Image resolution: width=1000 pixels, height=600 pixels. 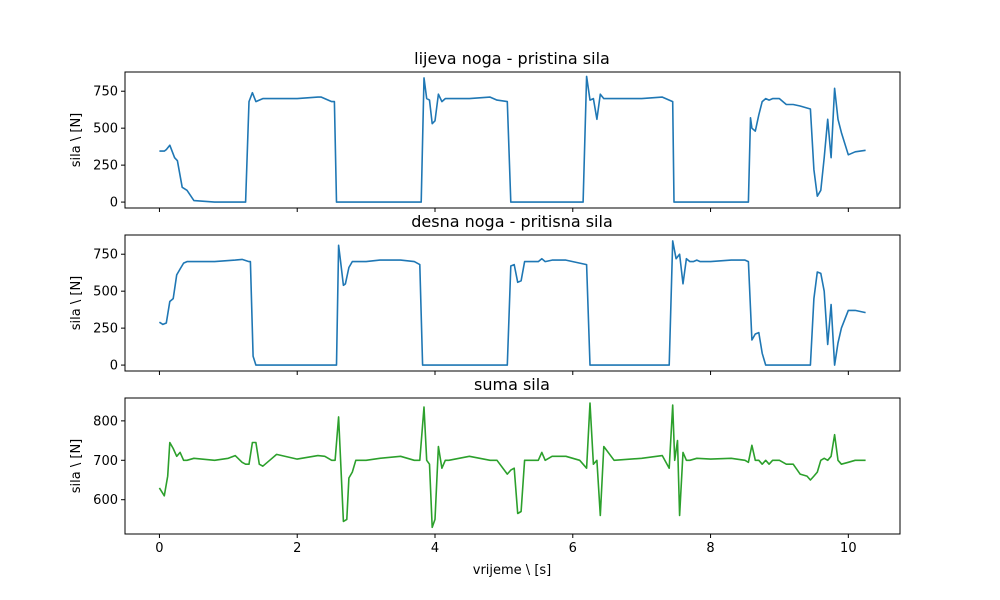 I want to click on y-tick-label: 700, so click(x=105, y=461).